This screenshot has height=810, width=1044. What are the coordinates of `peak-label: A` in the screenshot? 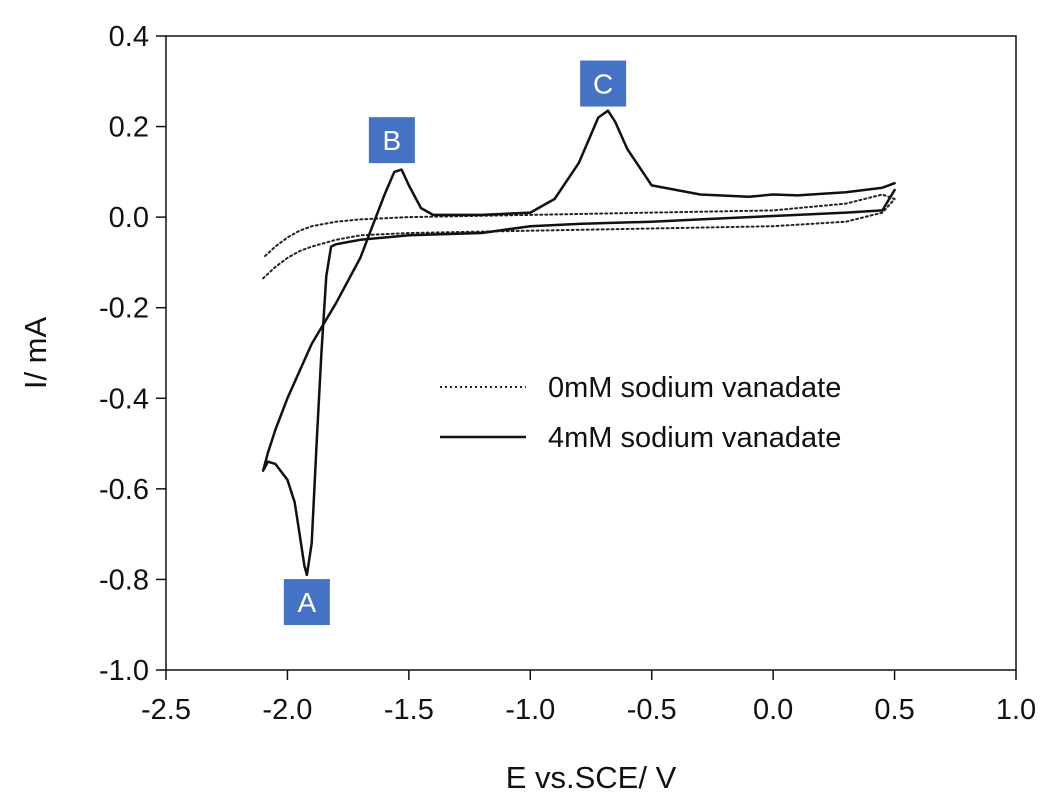 It's located at (307, 602).